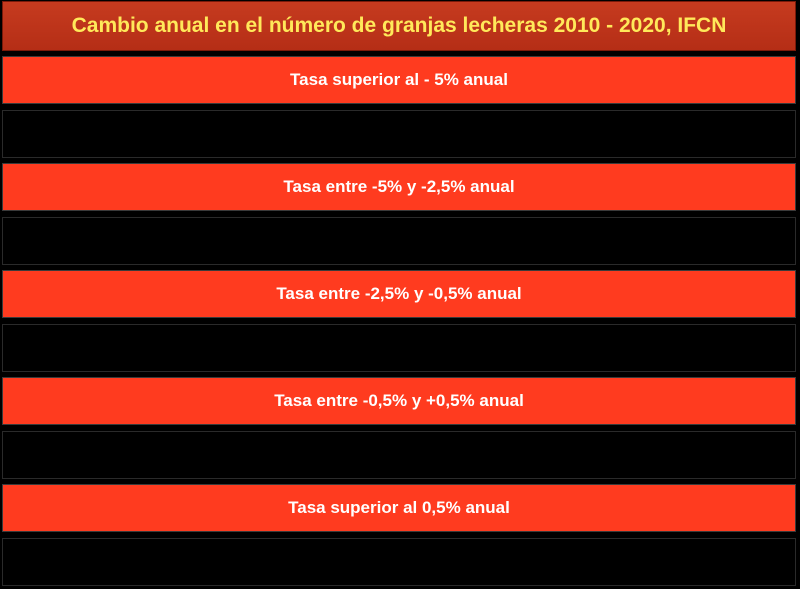  What do you see at coordinates (399, 294) in the screenshot?
I see `category-row-minus-2-5-to-minus-0-5: Tasa entre -2,5% y -0,5% anual` at bounding box center [399, 294].